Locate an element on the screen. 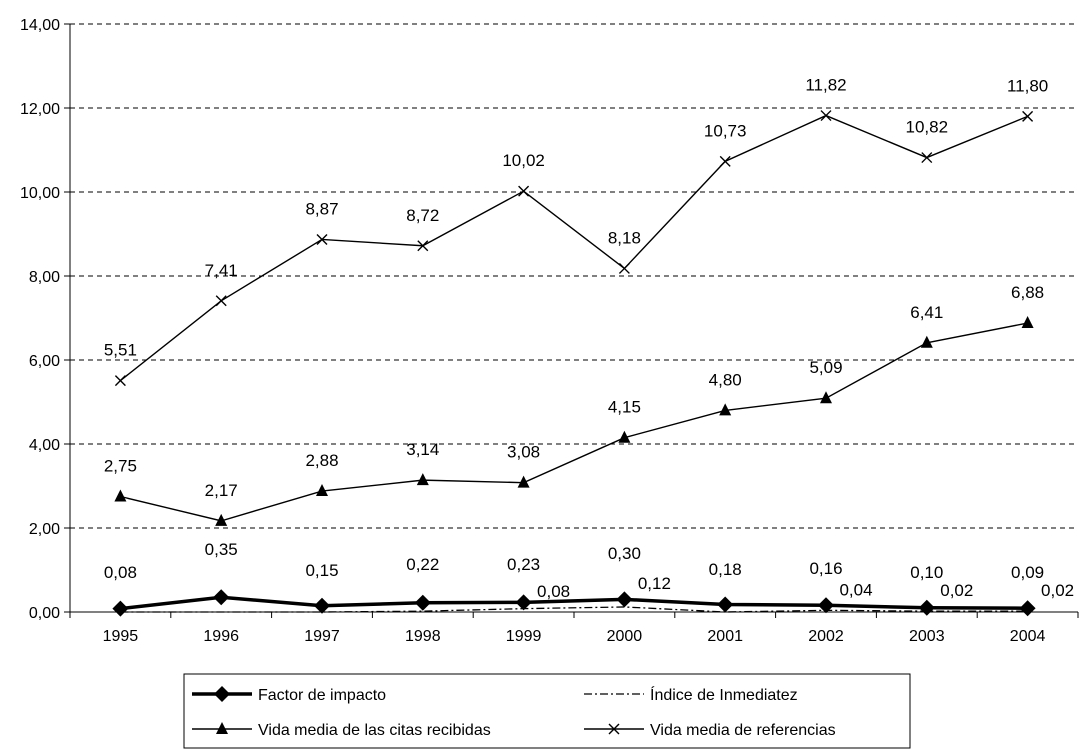 This screenshot has height=754, width=1079. data-label: 2,17 is located at coordinates (221, 490).